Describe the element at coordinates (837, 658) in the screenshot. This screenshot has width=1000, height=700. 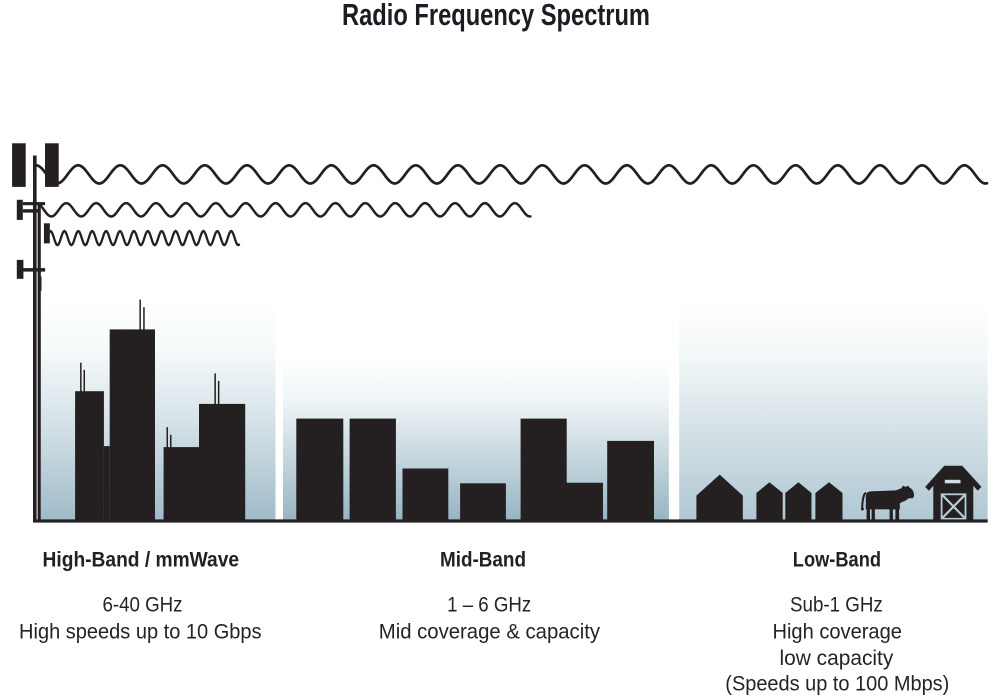
I see `svg-text: low capacity` at that location.